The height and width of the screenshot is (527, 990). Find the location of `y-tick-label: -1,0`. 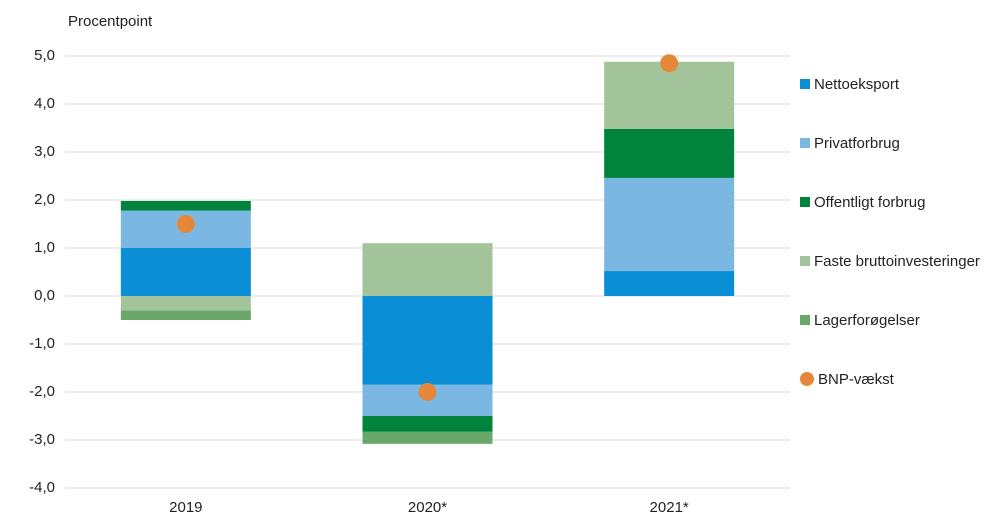

y-tick-label: -1,0 is located at coordinates (42, 343).